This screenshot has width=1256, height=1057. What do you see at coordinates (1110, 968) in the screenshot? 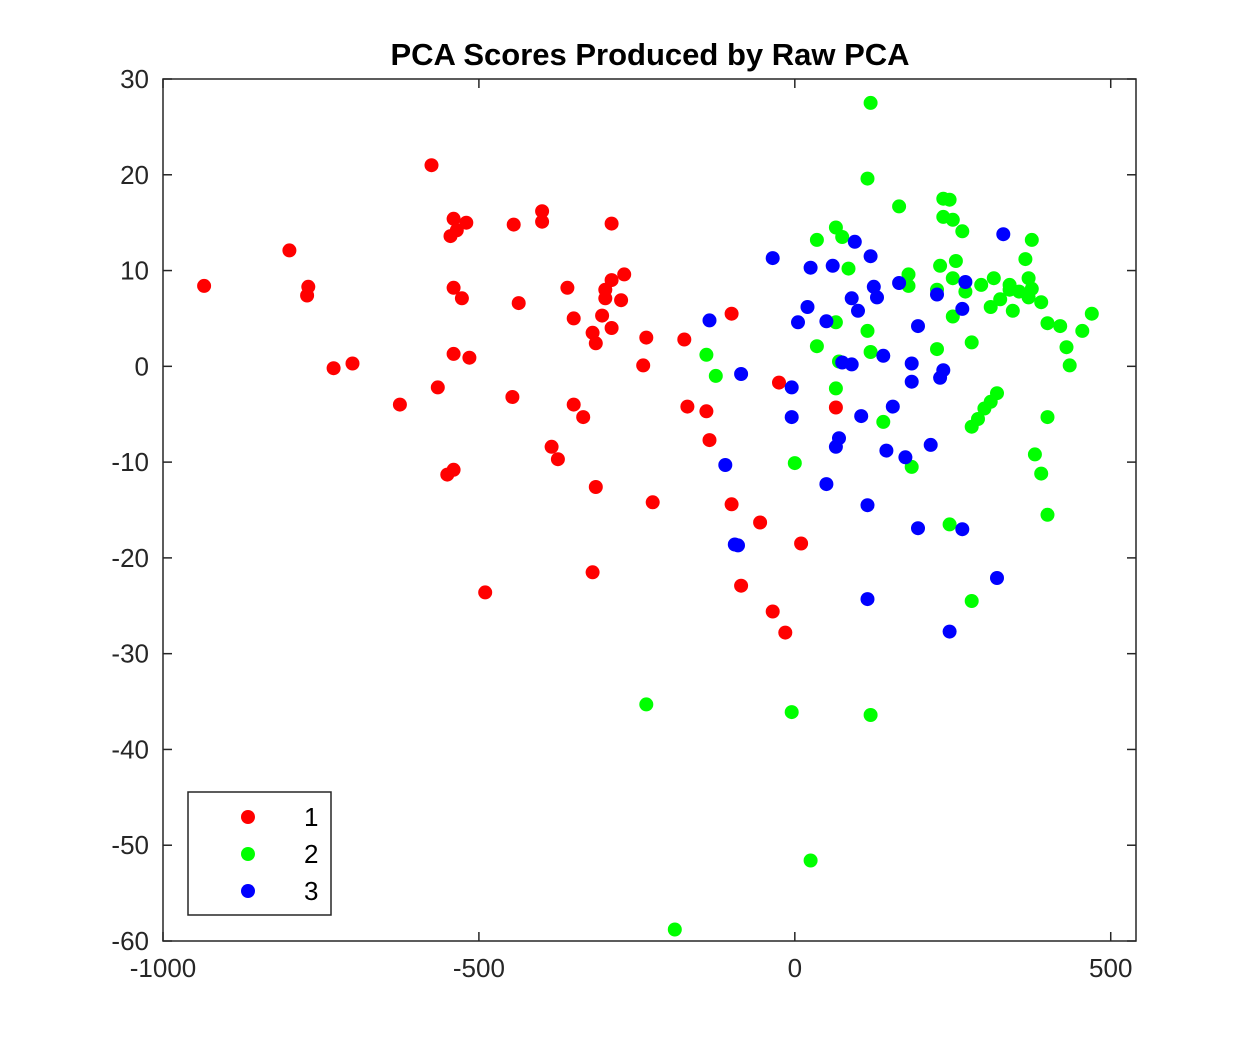
I see `x-tick-label: 500` at bounding box center [1110, 968].